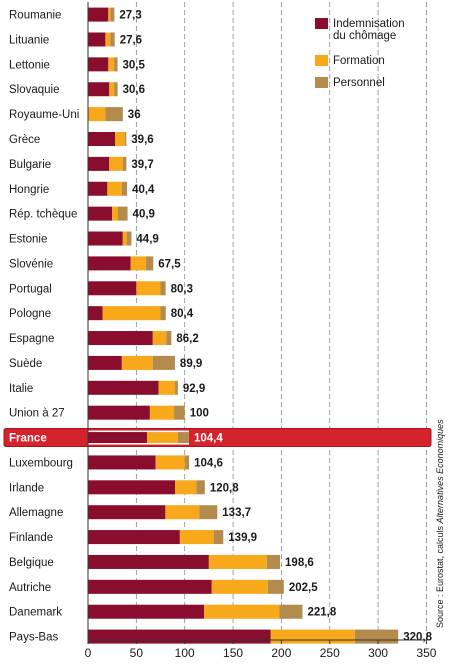 The image size is (454, 669). Describe the element at coordinates (29, 65) in the screenshot. I see `category-label-lettonie: Lettonie` at that location.